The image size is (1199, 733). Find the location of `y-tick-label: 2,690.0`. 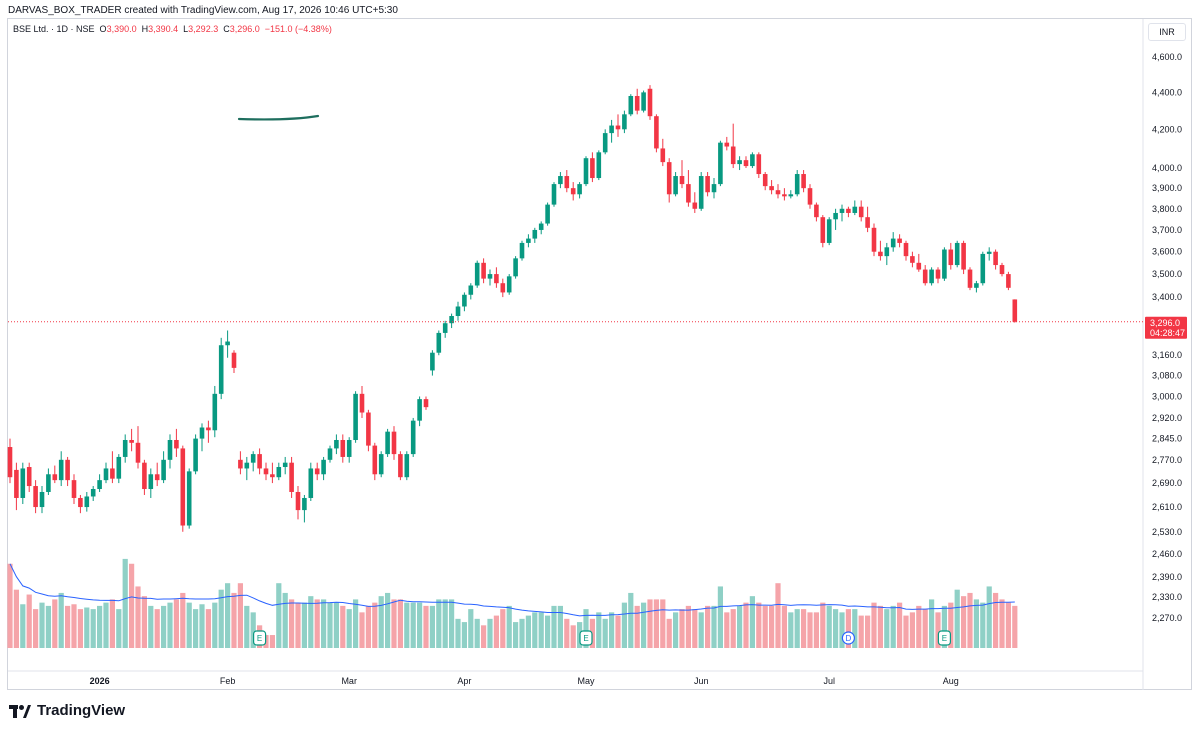

y-tick-label: 2,690.0 is located at coordinates (1167, 483).